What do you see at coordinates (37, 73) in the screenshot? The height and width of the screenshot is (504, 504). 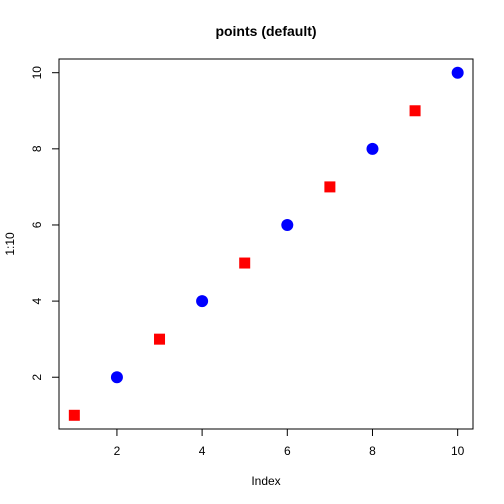 I see `y-tick-label: 10` at bounding box center [37, 73].